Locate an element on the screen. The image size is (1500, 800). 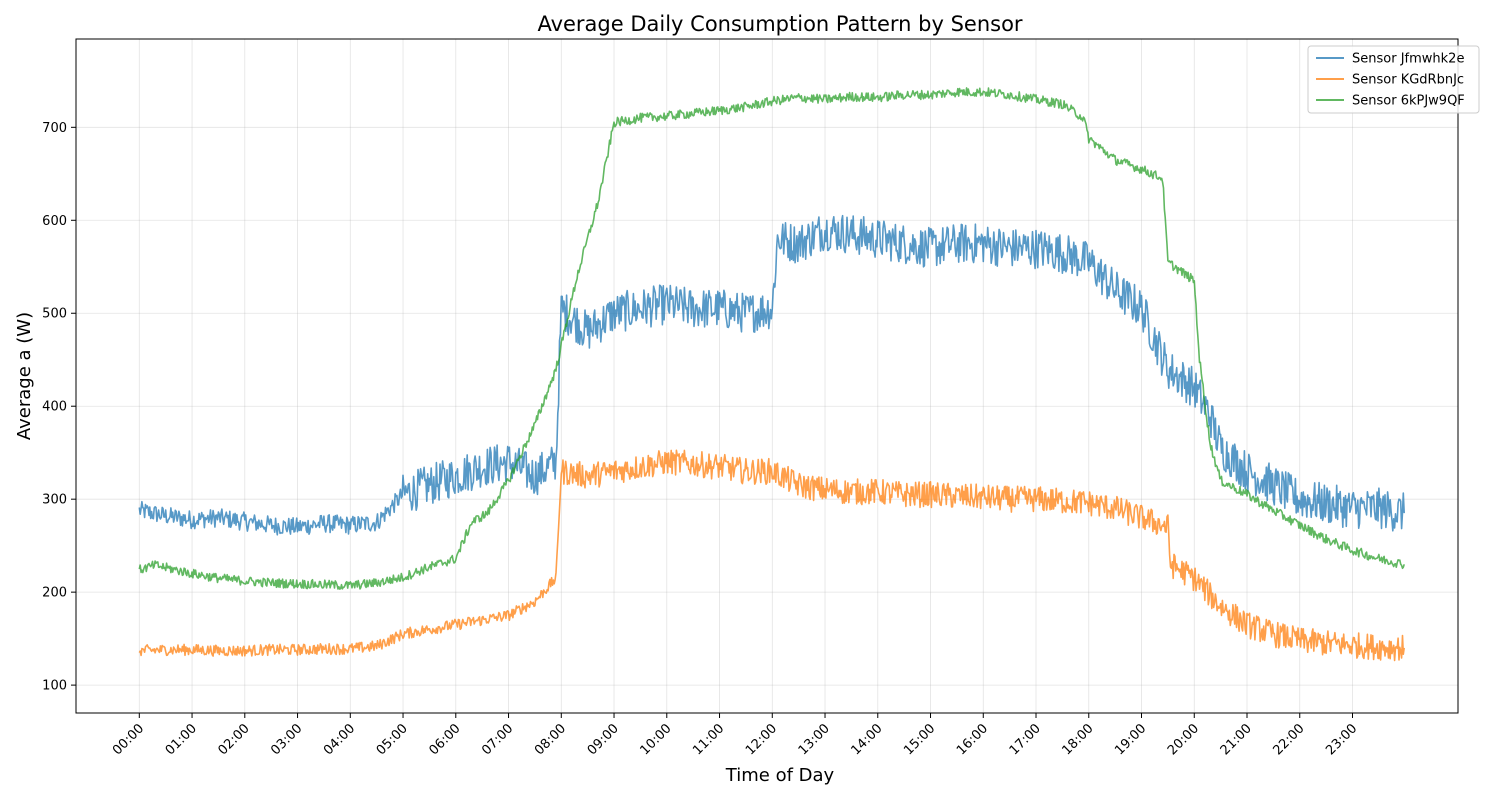
y-tick-label: 400 is located at coordinates (54, 407).